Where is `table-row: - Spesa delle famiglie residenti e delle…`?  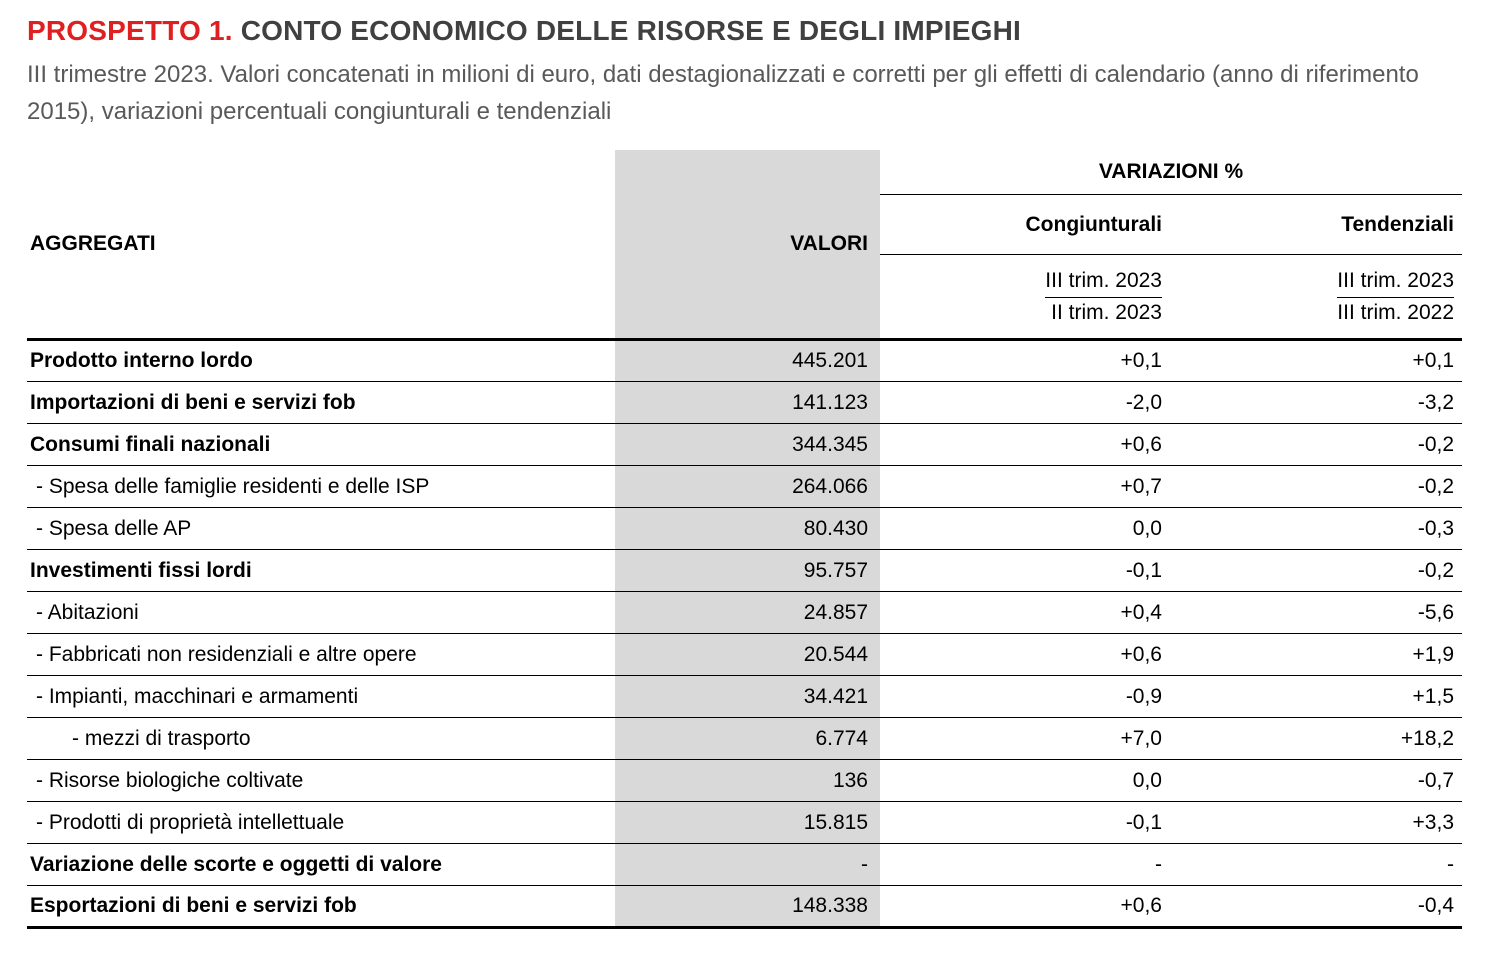
table-row: - Spesa delle famiglie residenti e delle… is located at coordinates (745, 487).